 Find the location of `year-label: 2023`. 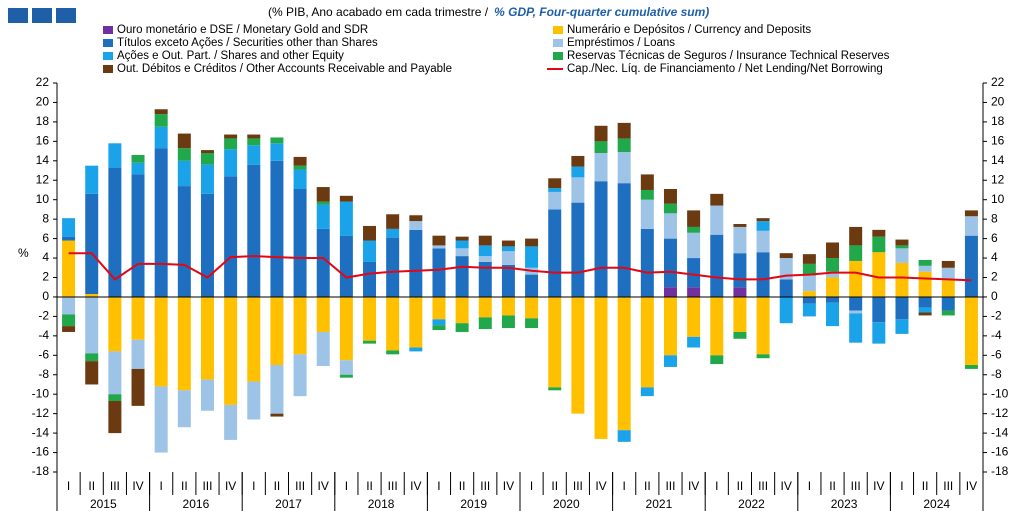

year-label: 2023 is located at coordinates (844, 504).